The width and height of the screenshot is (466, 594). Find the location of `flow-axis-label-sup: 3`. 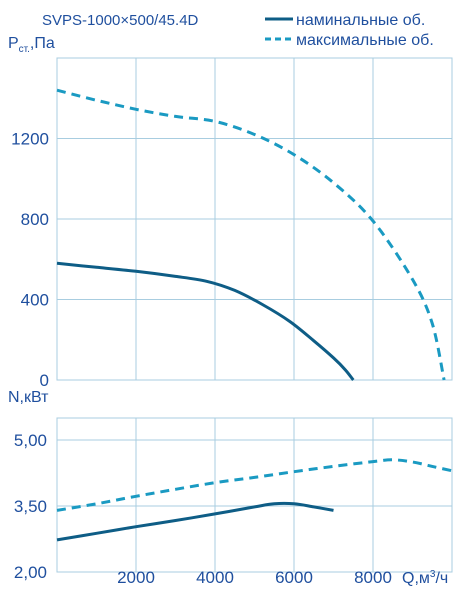

flow-axis-label-sup: 3 is located at coordinates (433, 574).